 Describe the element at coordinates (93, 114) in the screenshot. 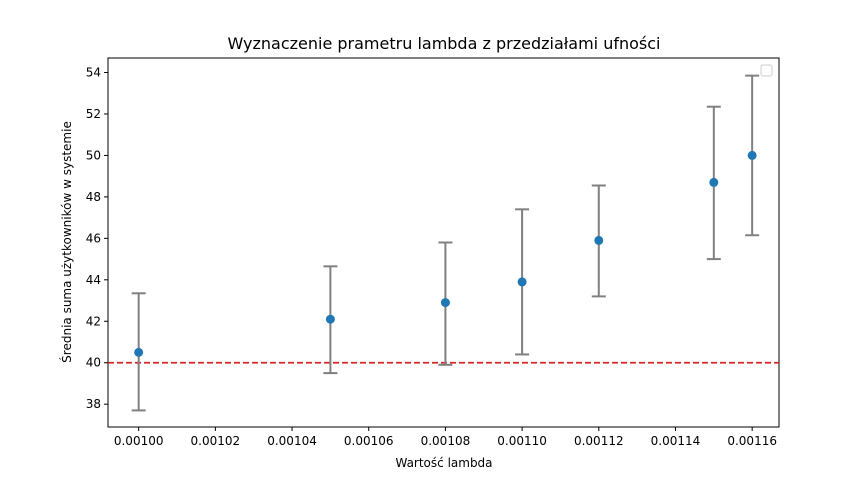

I see `y-tick-label: 52` at that location.